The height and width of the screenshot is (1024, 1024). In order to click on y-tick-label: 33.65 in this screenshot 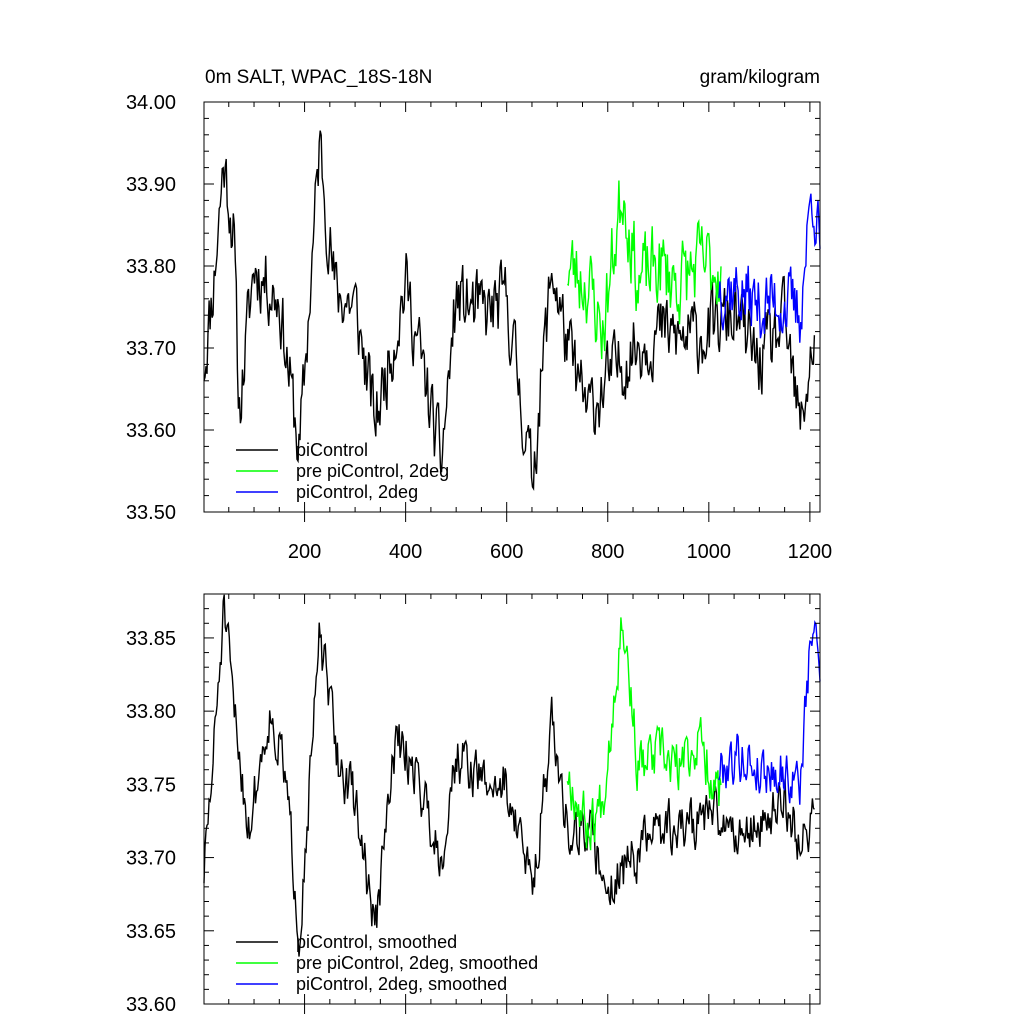, I will do `click(151, 932)`.